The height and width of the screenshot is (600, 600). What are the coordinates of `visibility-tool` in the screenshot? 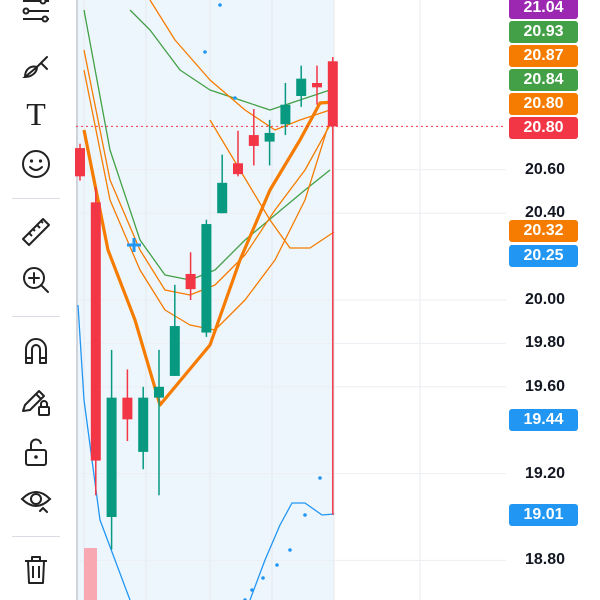 It's located at (36, 500).